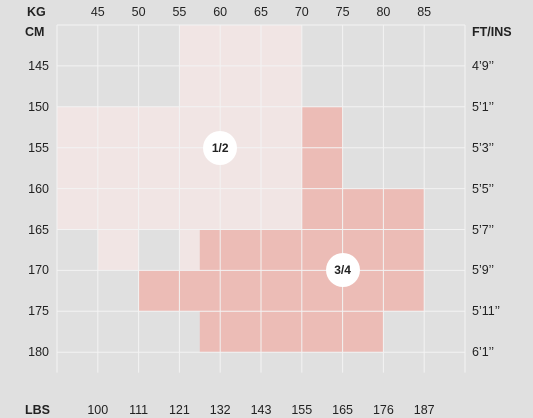  I want to click on left-y-tick-label: 160, so click(38, 188).